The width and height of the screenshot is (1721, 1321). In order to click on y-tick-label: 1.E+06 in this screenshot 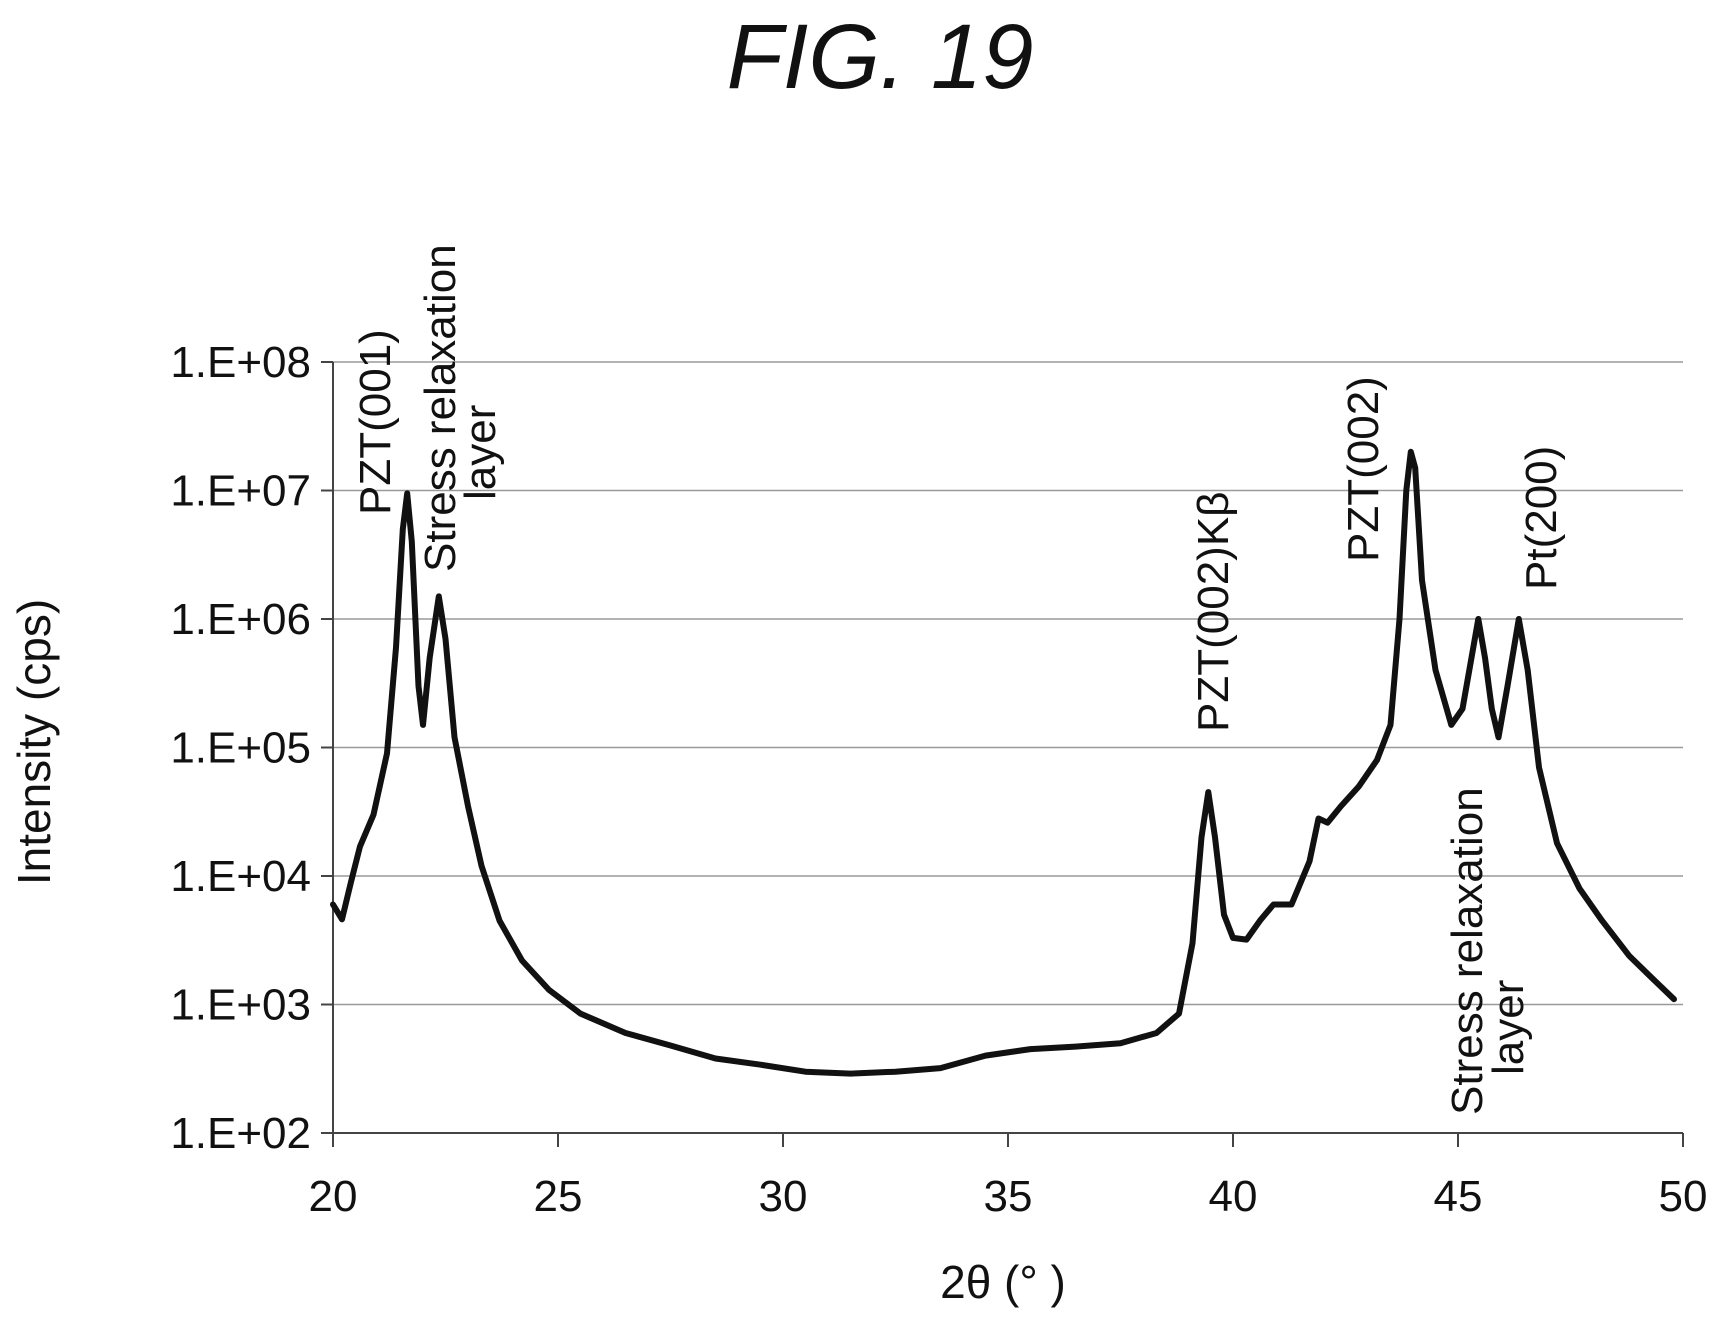, I will do `click(240, 619)`.